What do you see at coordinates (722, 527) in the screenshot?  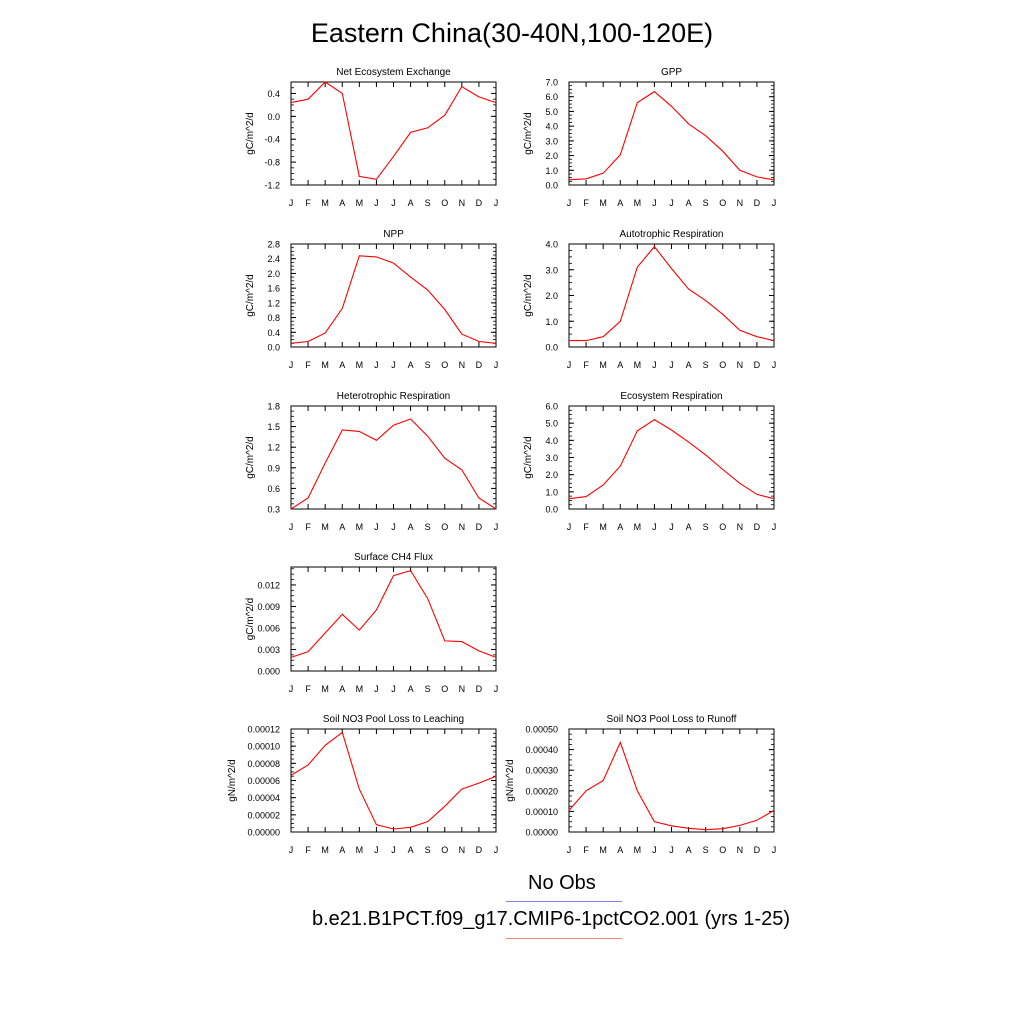 I see `ecosystem-respiration-xtick-label: O` at bounding box center [722, 527].